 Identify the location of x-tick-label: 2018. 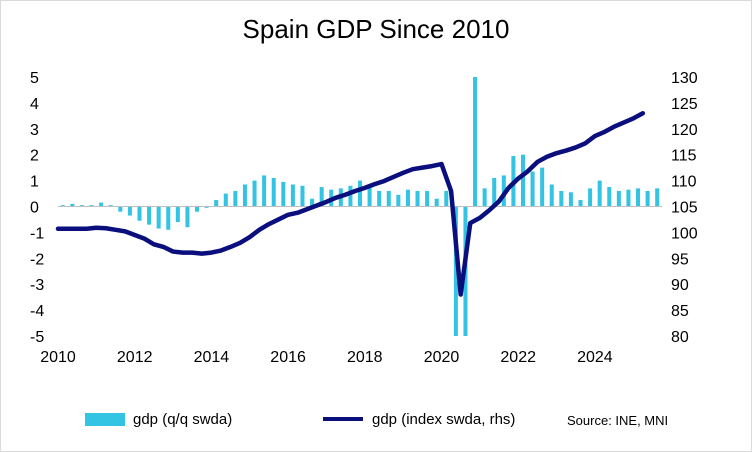
(365, 357).